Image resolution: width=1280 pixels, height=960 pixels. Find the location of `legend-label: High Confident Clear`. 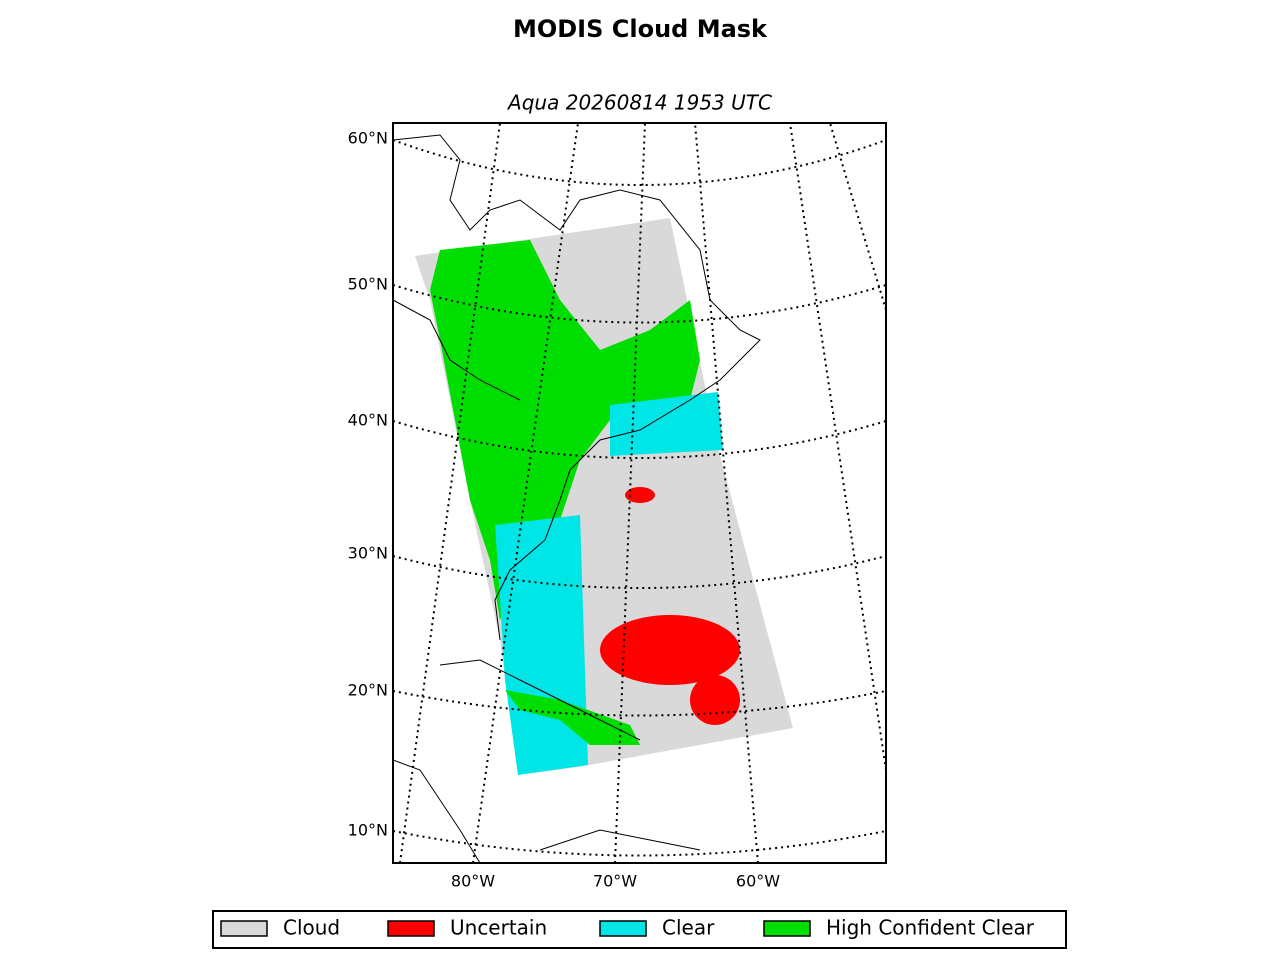

legend-label: High Confident Clear is located at coordinates (930, 928).